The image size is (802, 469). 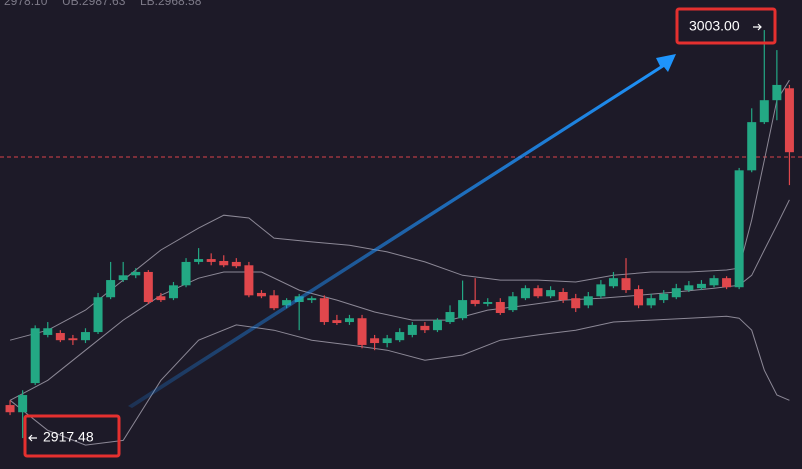 I want to click on header-value: UB:2987.63, so click(x=94, y=4).